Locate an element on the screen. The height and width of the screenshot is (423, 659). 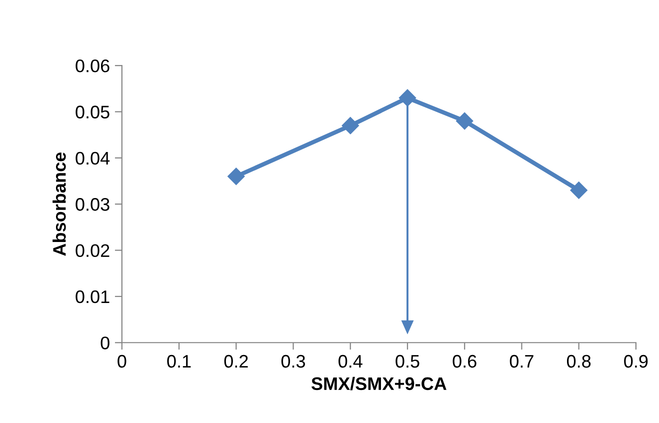
x-tick-label: 0.5 is located at coordinates (408, 361).